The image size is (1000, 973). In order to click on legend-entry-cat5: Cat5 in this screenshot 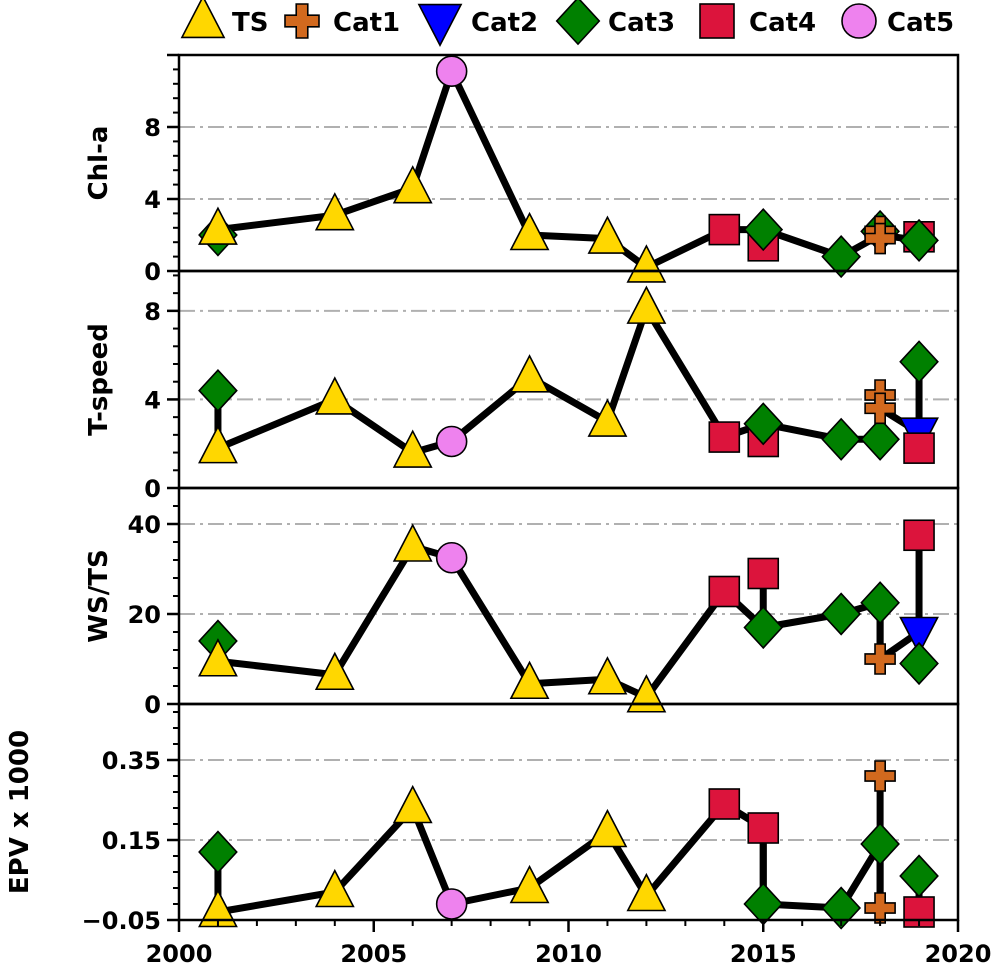, I will do `click(897, 21)`.